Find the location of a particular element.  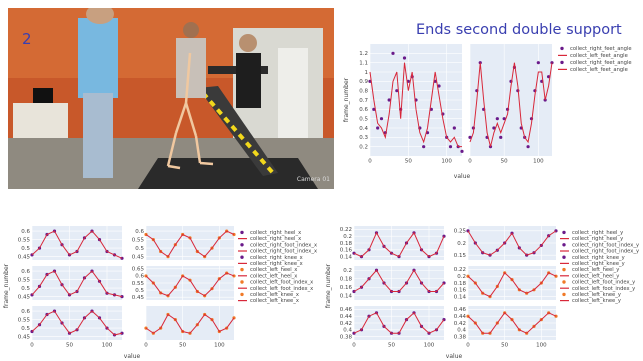

tr-panel-1-ytick-label: 0.2 is located at coordinates (363, 147).